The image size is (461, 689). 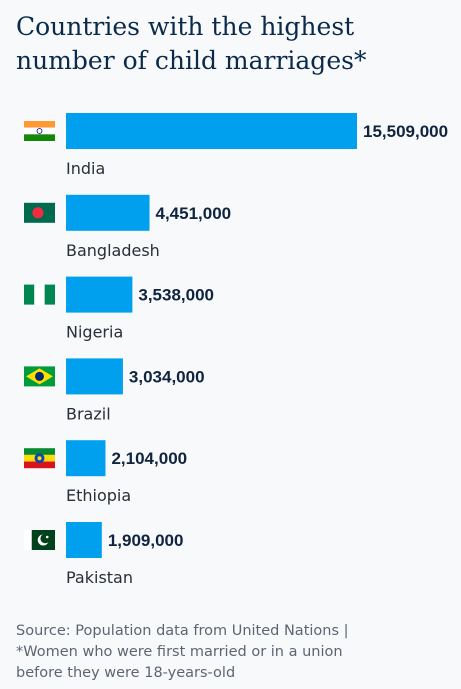 What do you see at coordinates (146, 540) in the screenshot?
I see `value-label: 1,909,000` at bounding box center [146, 540].